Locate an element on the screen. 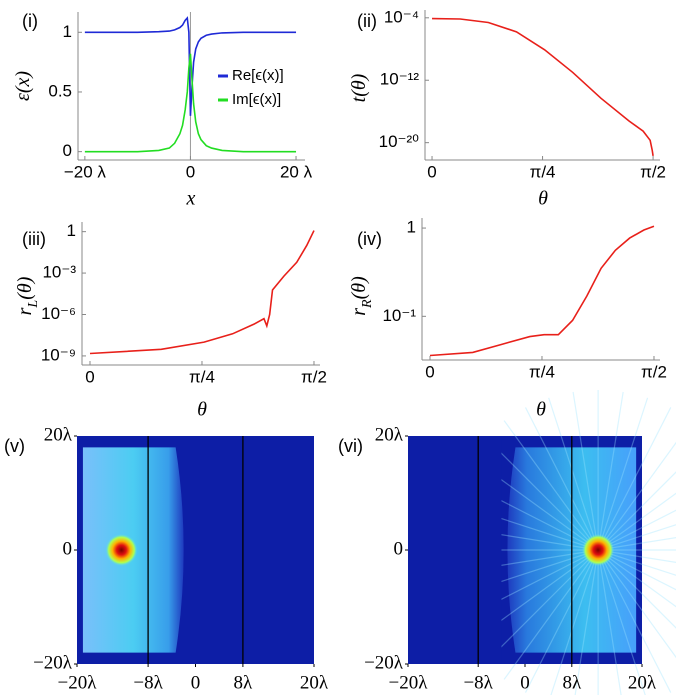 Image resolution: width=676 pixels, height=695 pixels. y-axis-label-part: ε(x) is located at coordinates (23, 86).